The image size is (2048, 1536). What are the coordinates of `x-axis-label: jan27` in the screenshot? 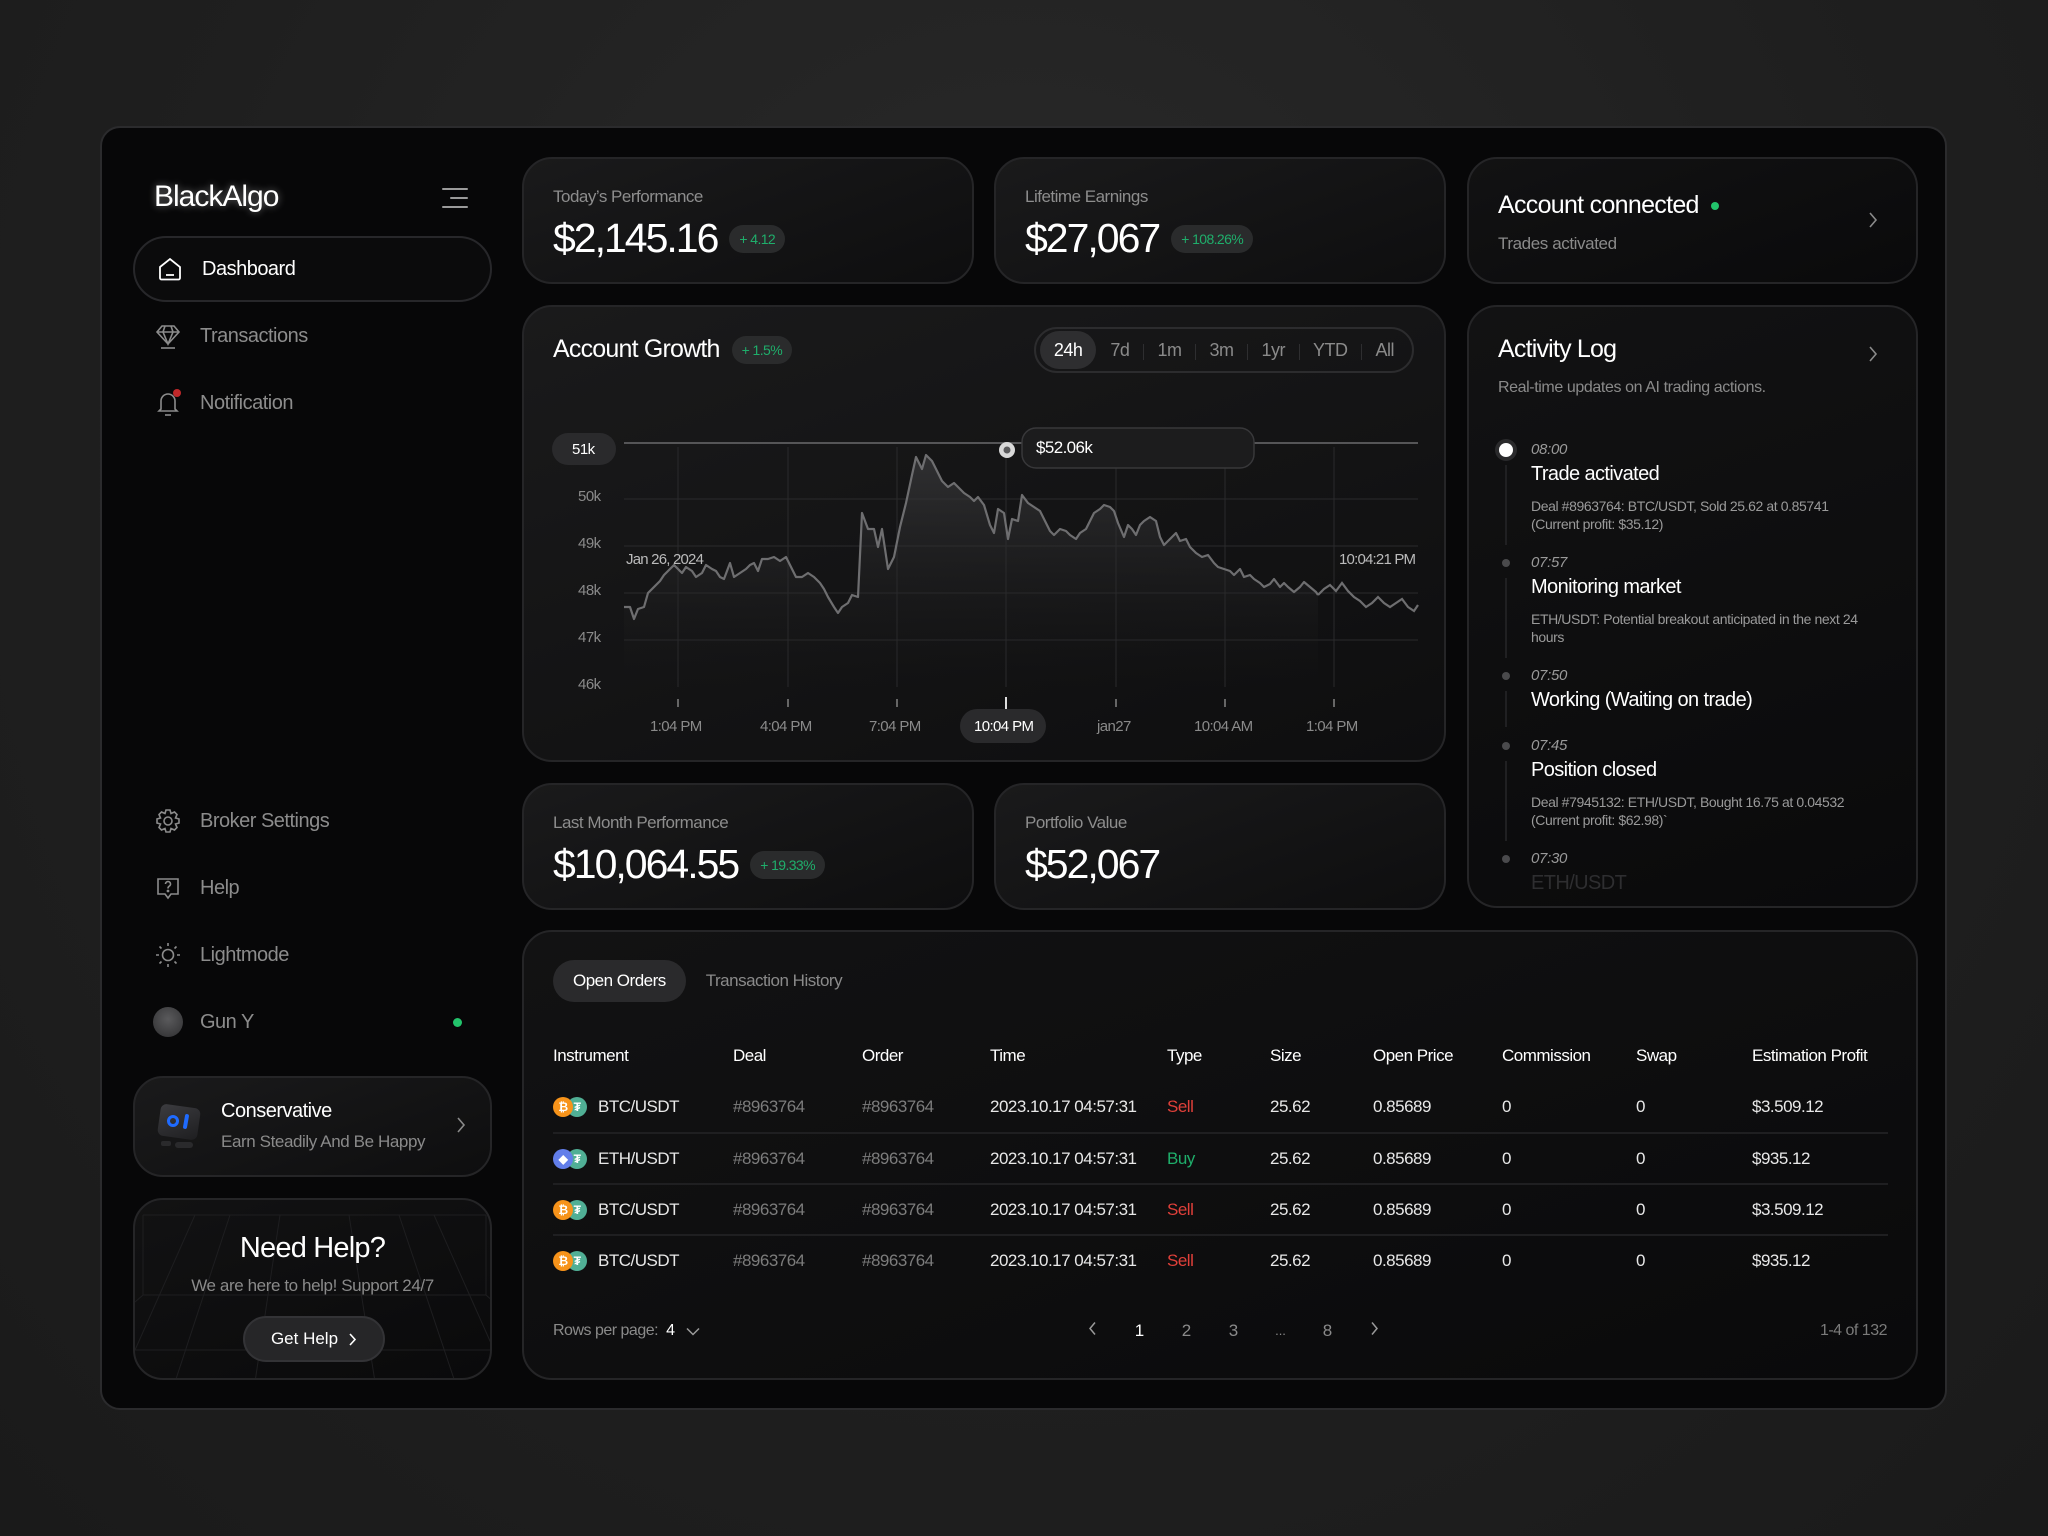 It's located at (1114, 726).